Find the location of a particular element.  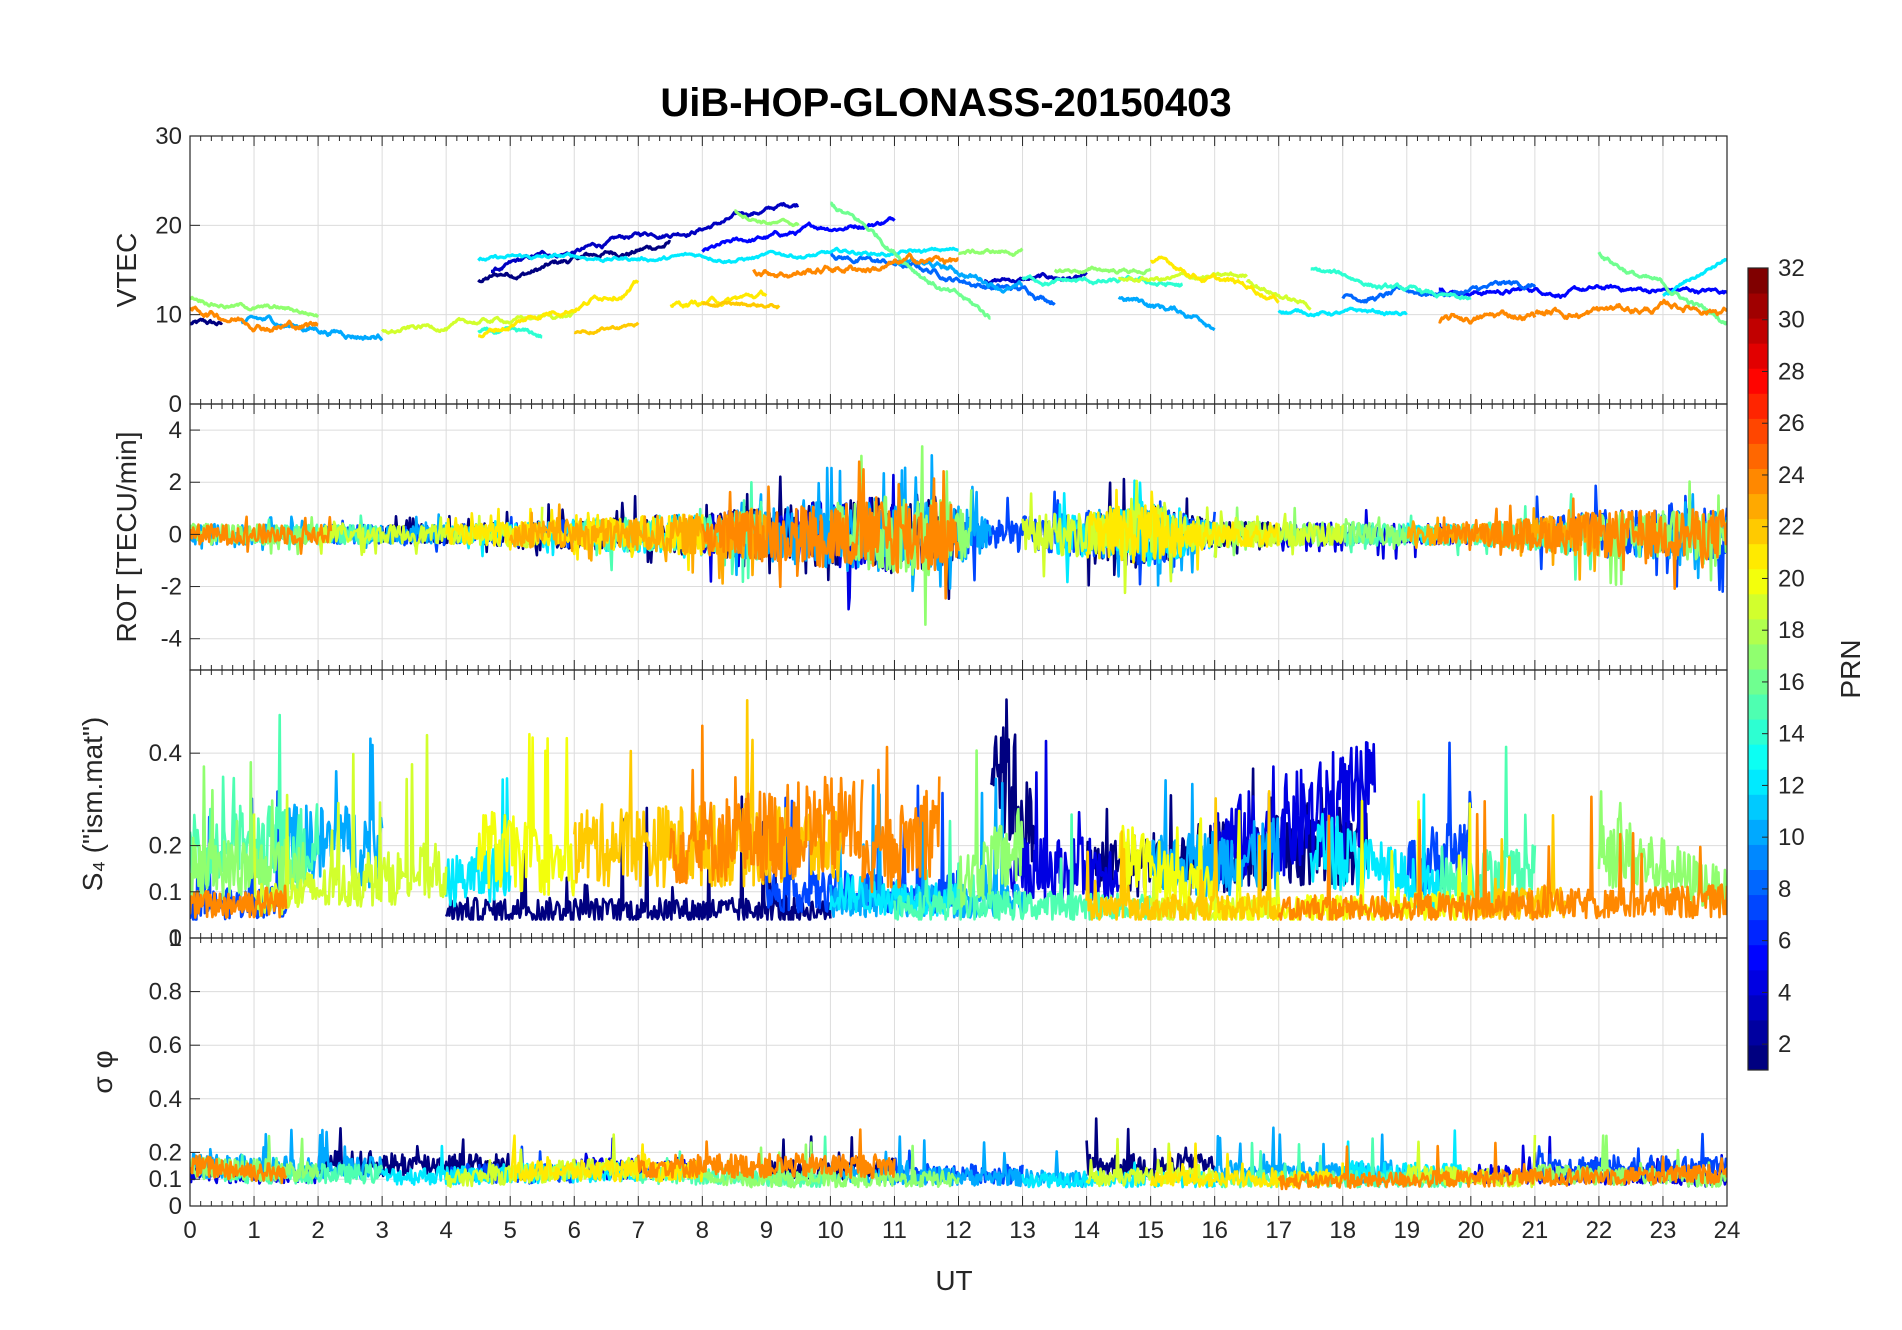

colorbar-tick-label: 4 is located at coordinates (1784, 992).